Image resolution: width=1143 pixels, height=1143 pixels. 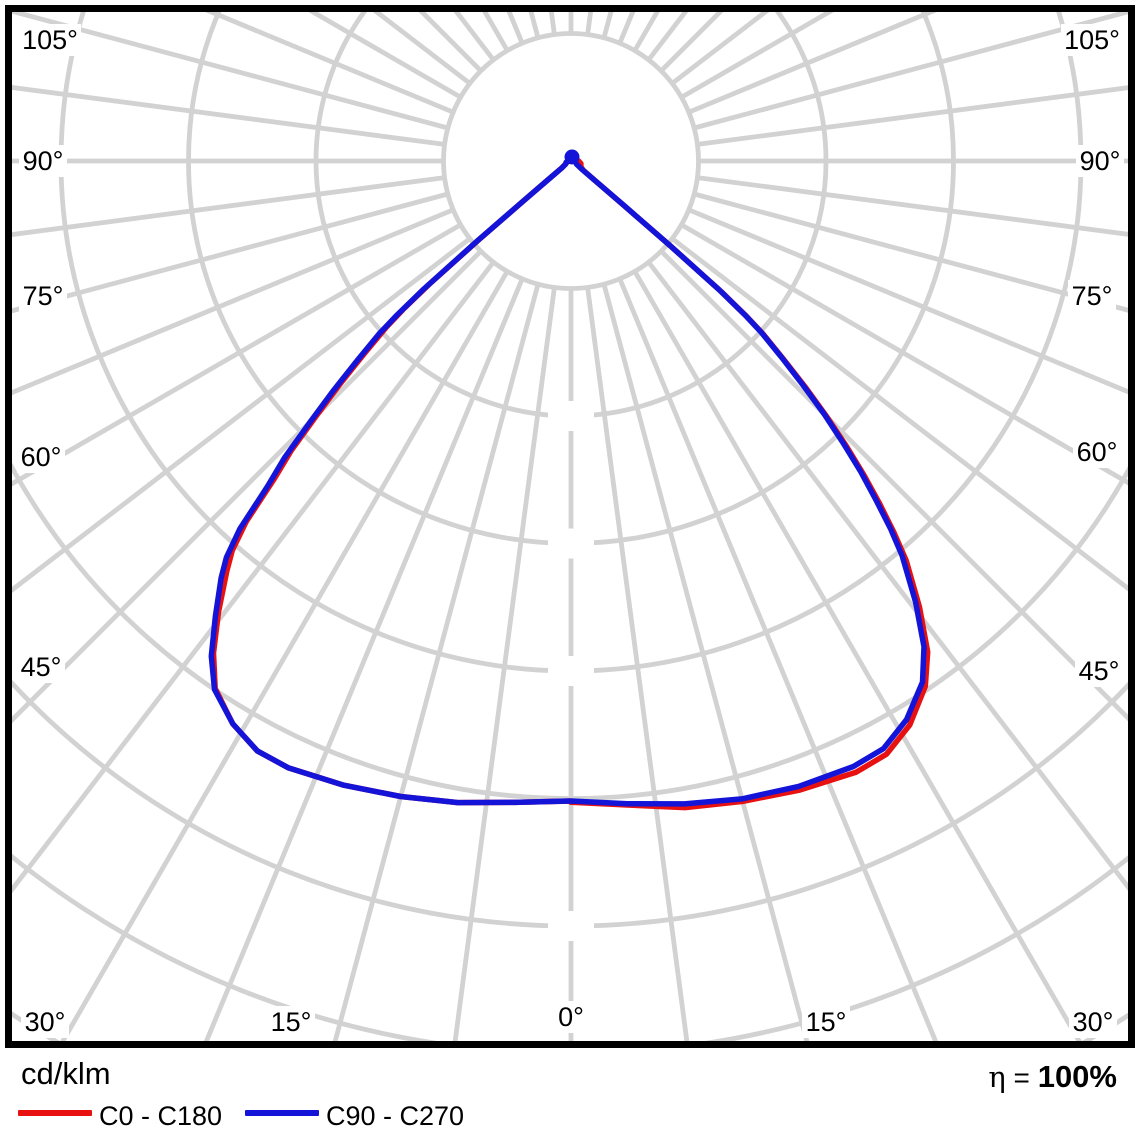 What do you see at coordinates (161, 1116) in the screenshot?
I see `legend-label-c0-c180: C0 - C180` at bounding box center [161, 1116].